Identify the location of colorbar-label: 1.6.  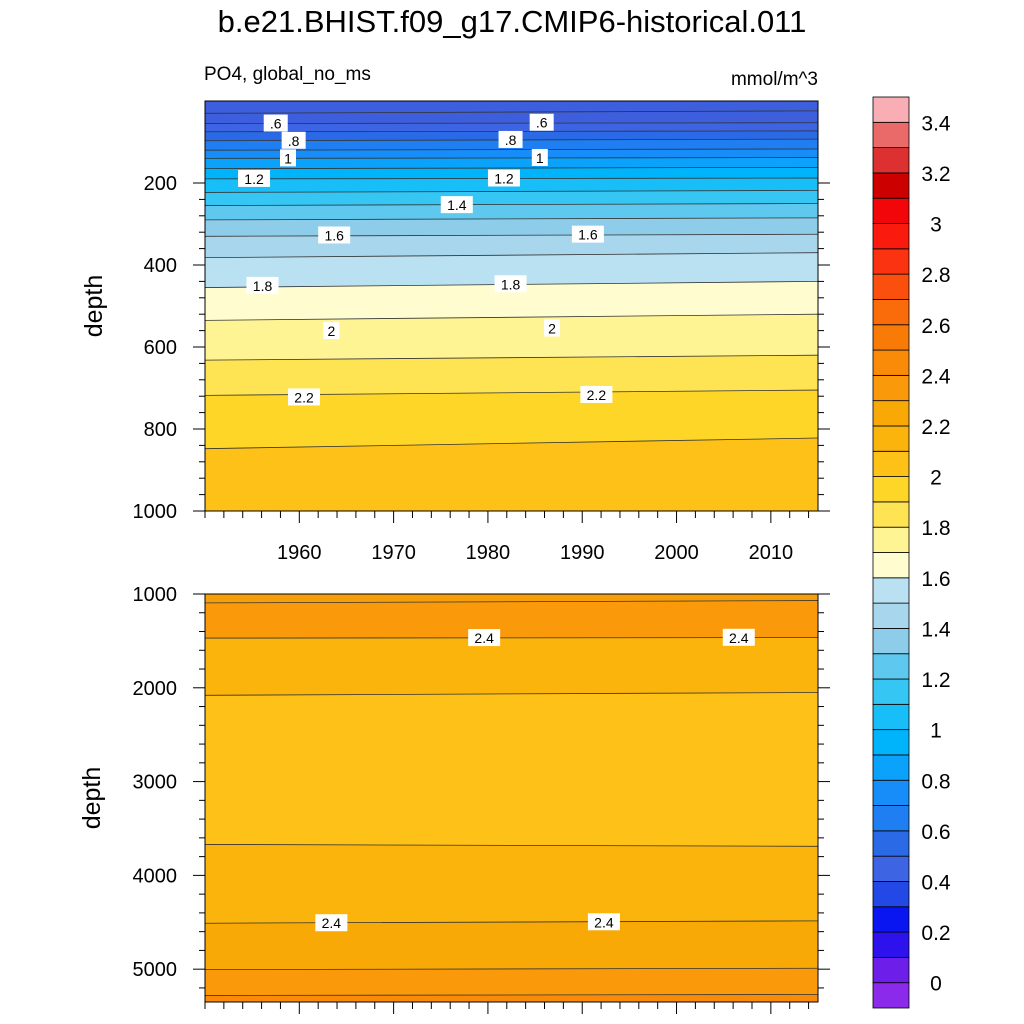
(935, 579).